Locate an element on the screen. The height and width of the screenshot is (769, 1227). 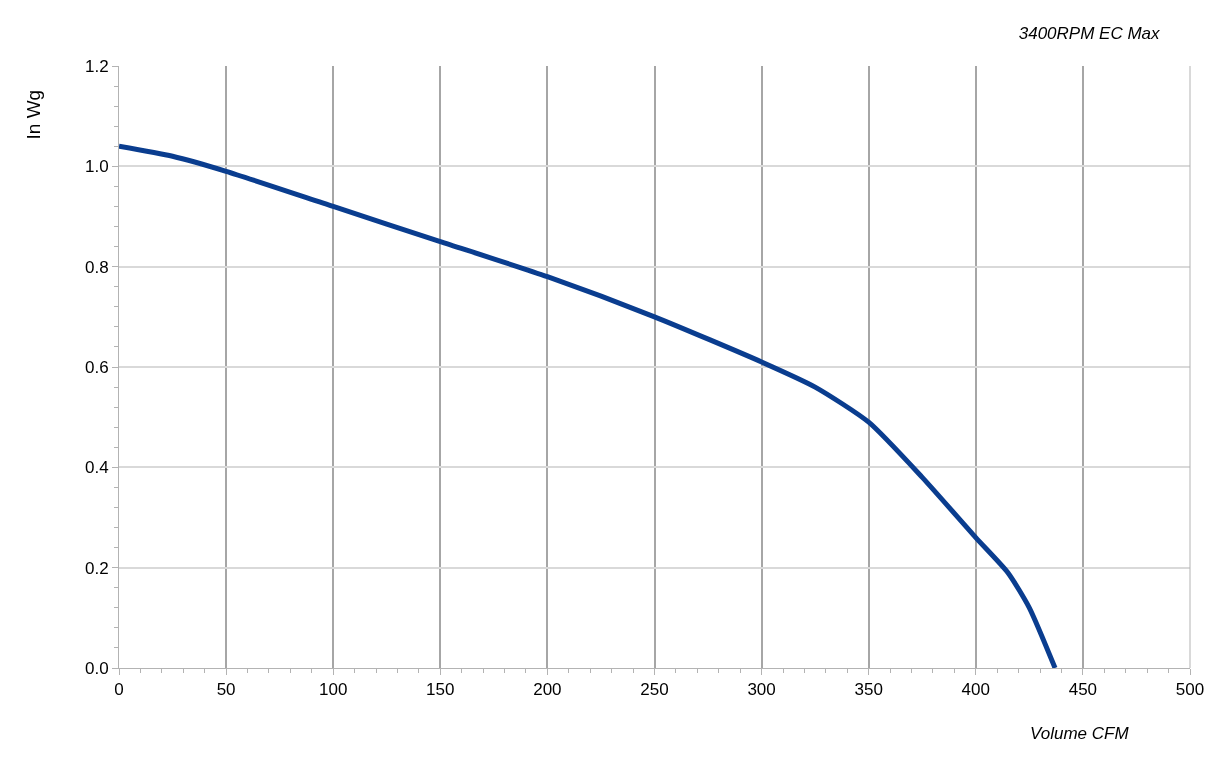
x-tick-label: 150 is located at coordinates (440, 690).